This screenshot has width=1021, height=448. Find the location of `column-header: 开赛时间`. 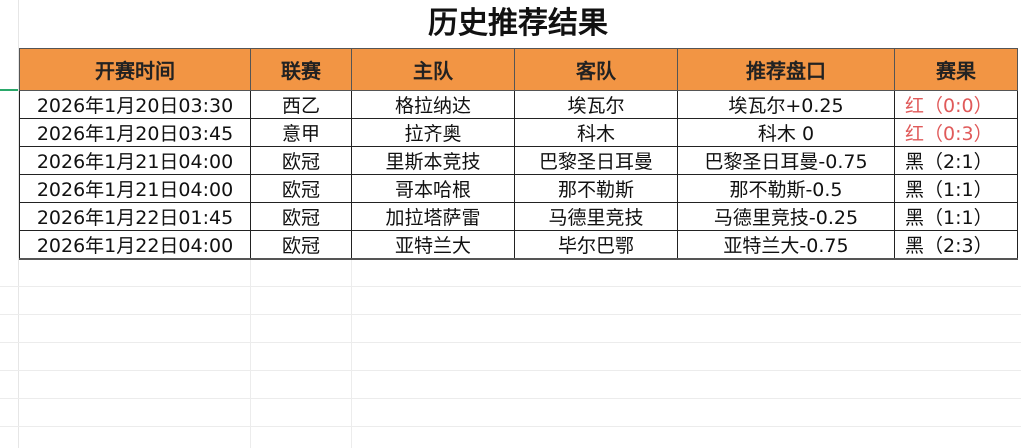

column-header: 开赛时间 is located at coordinates (135, 69).